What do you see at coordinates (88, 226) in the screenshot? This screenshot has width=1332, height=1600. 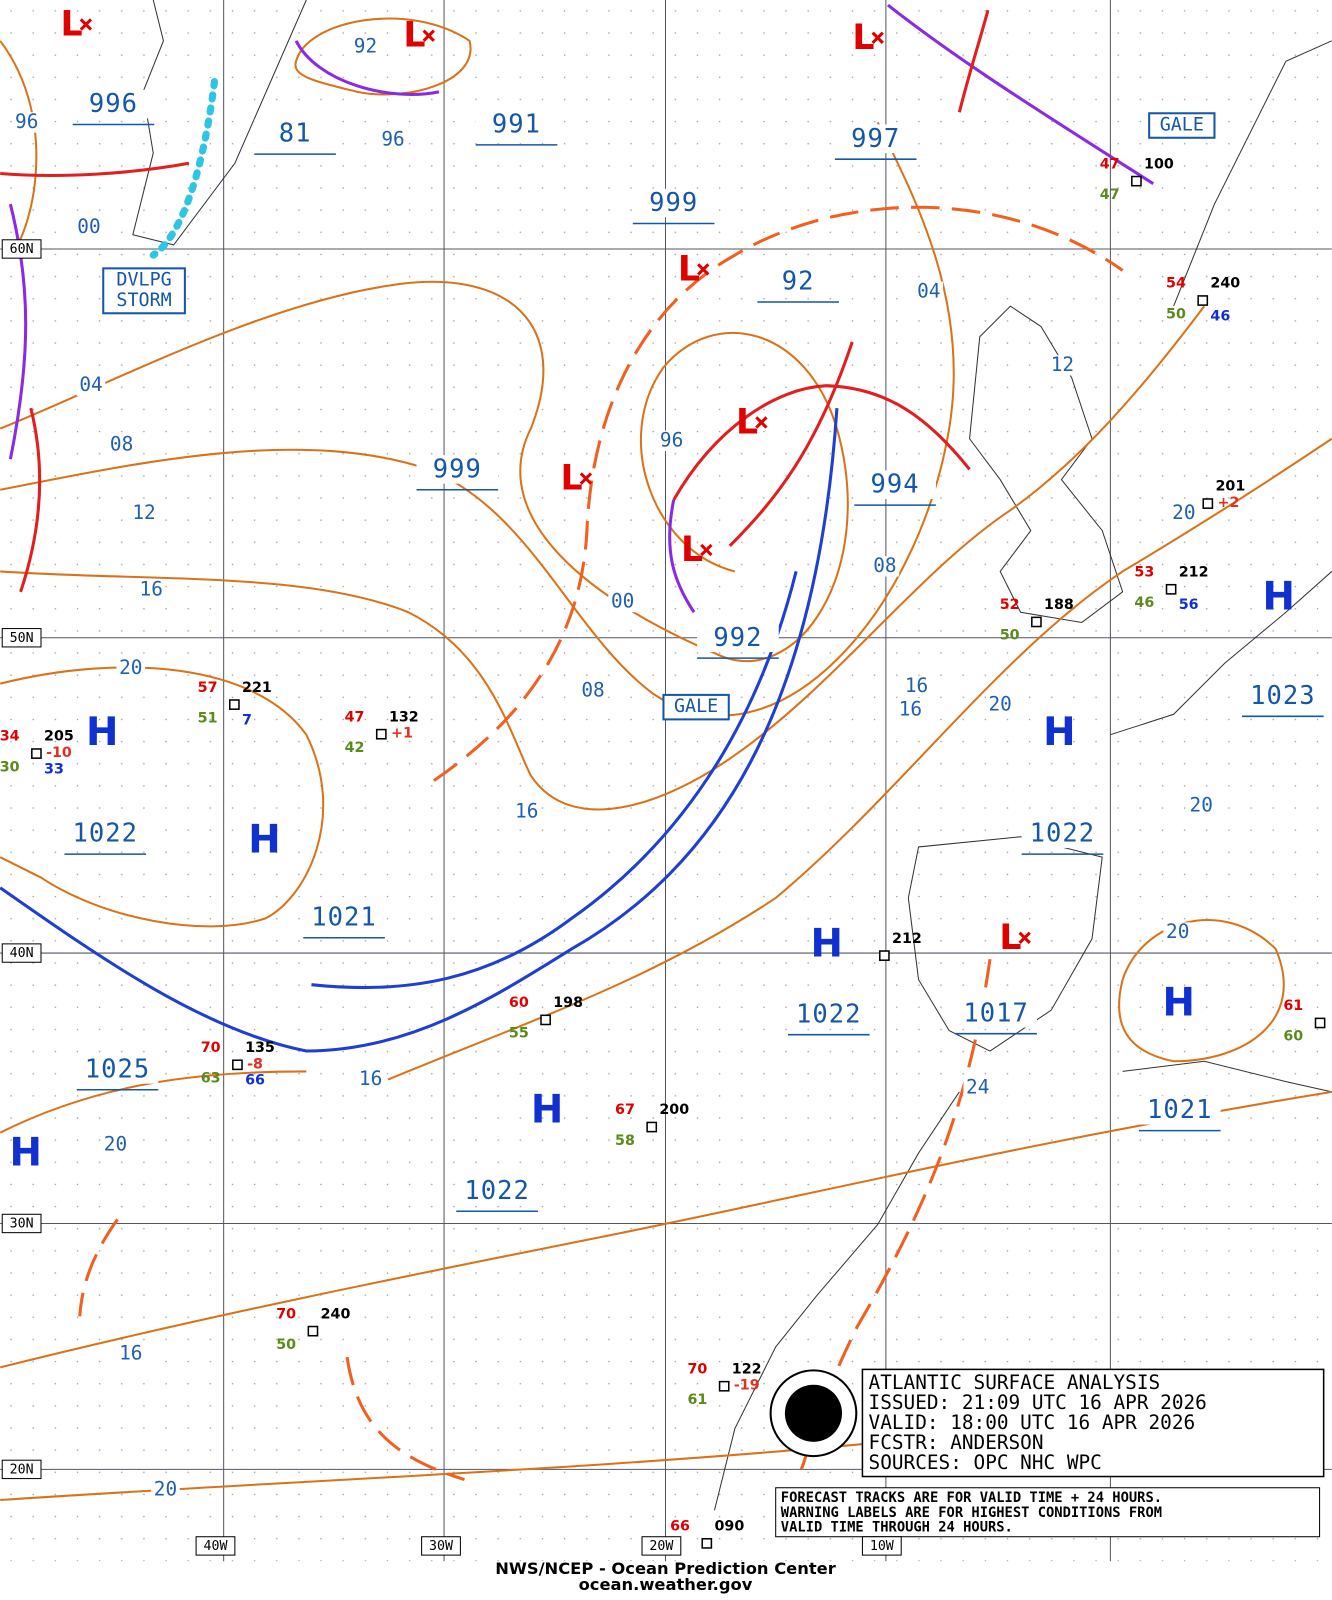 I see `isobar-label: 00` at bounding box center [88, 226].